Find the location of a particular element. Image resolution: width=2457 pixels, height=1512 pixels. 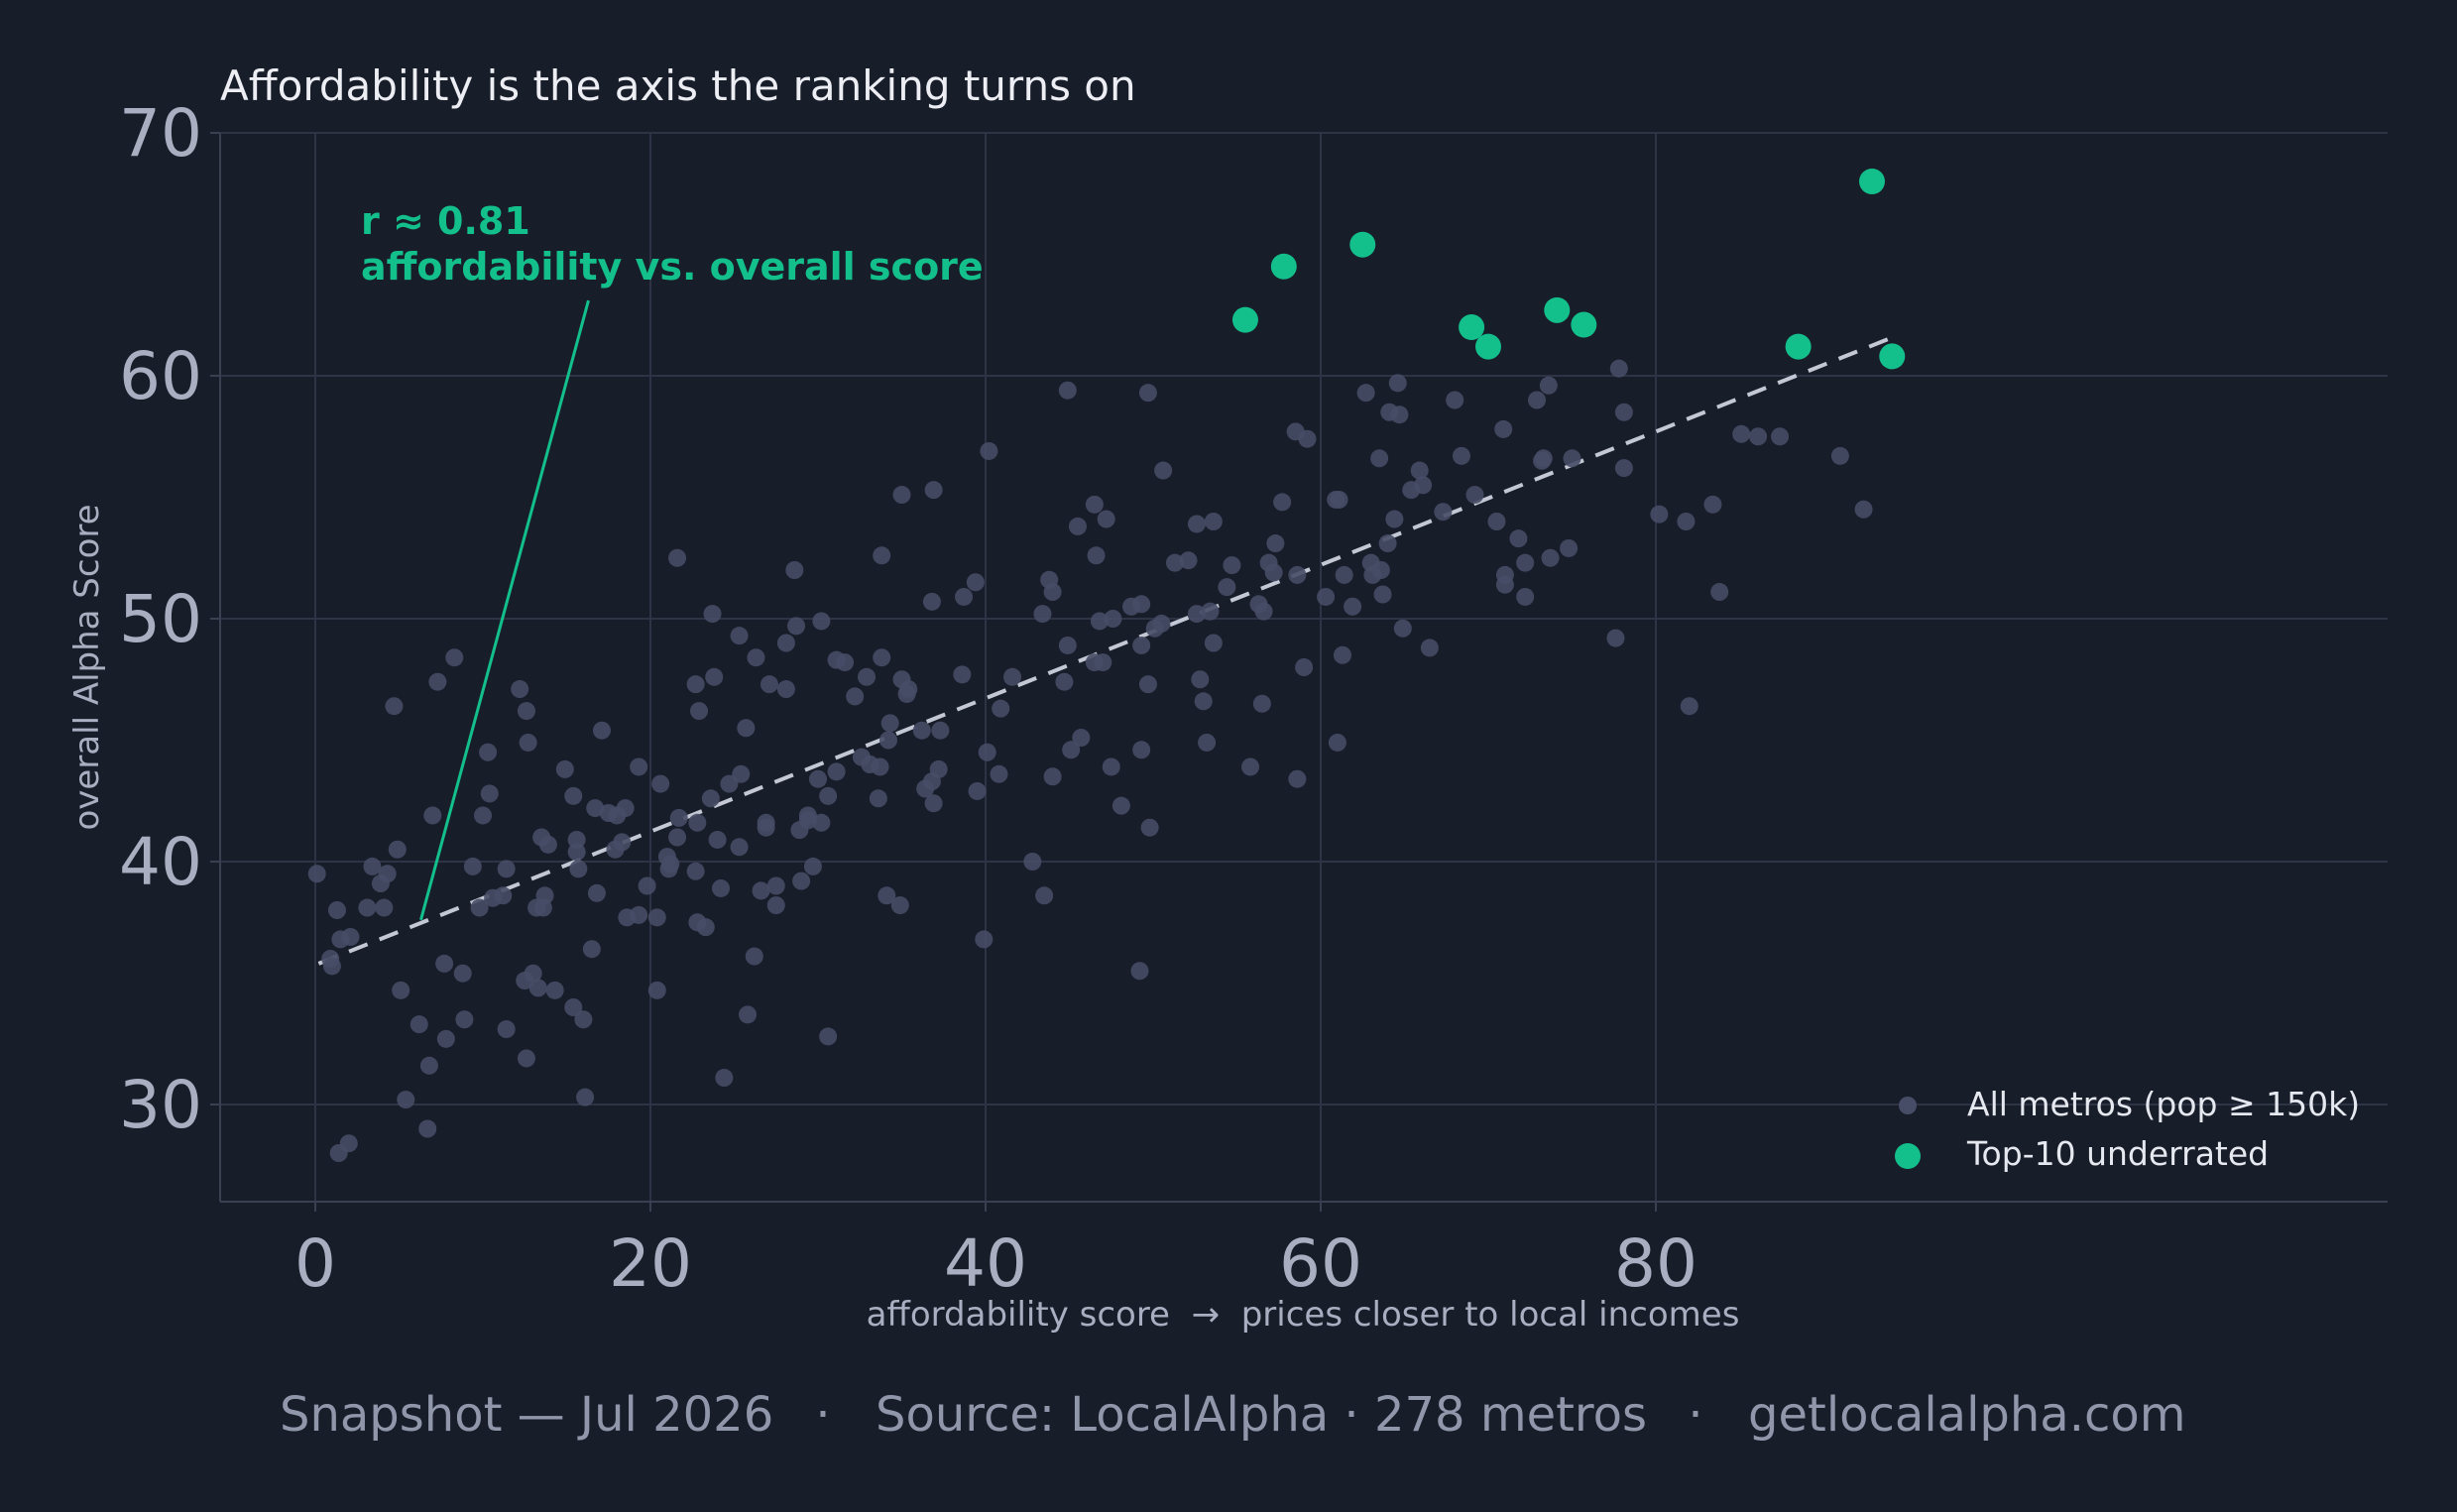

y-tick-labels: 30 40 50 60 70 is located at coordinates (169, 619).